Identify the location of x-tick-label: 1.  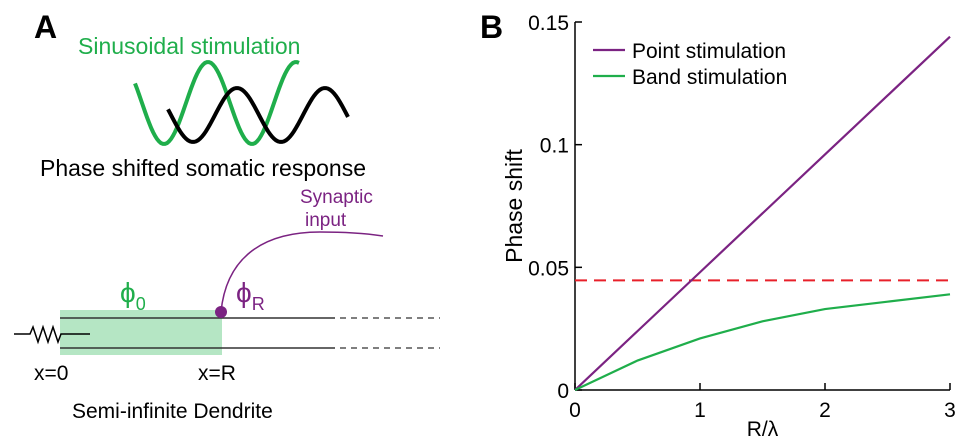
(700, 410).